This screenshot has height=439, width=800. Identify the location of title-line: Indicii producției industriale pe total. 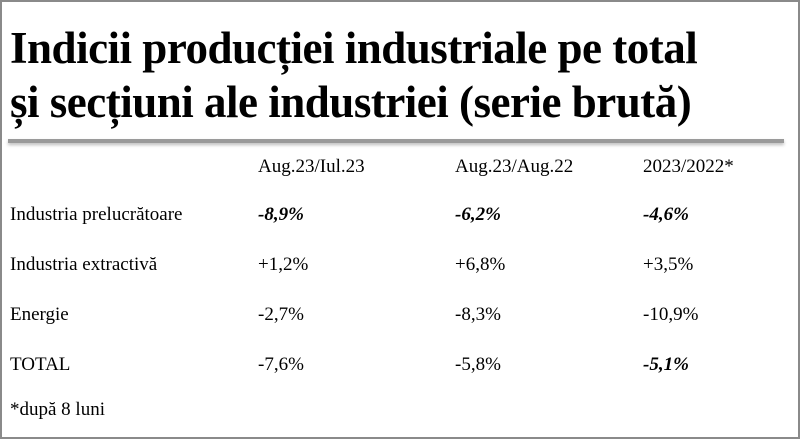
(354, 48).